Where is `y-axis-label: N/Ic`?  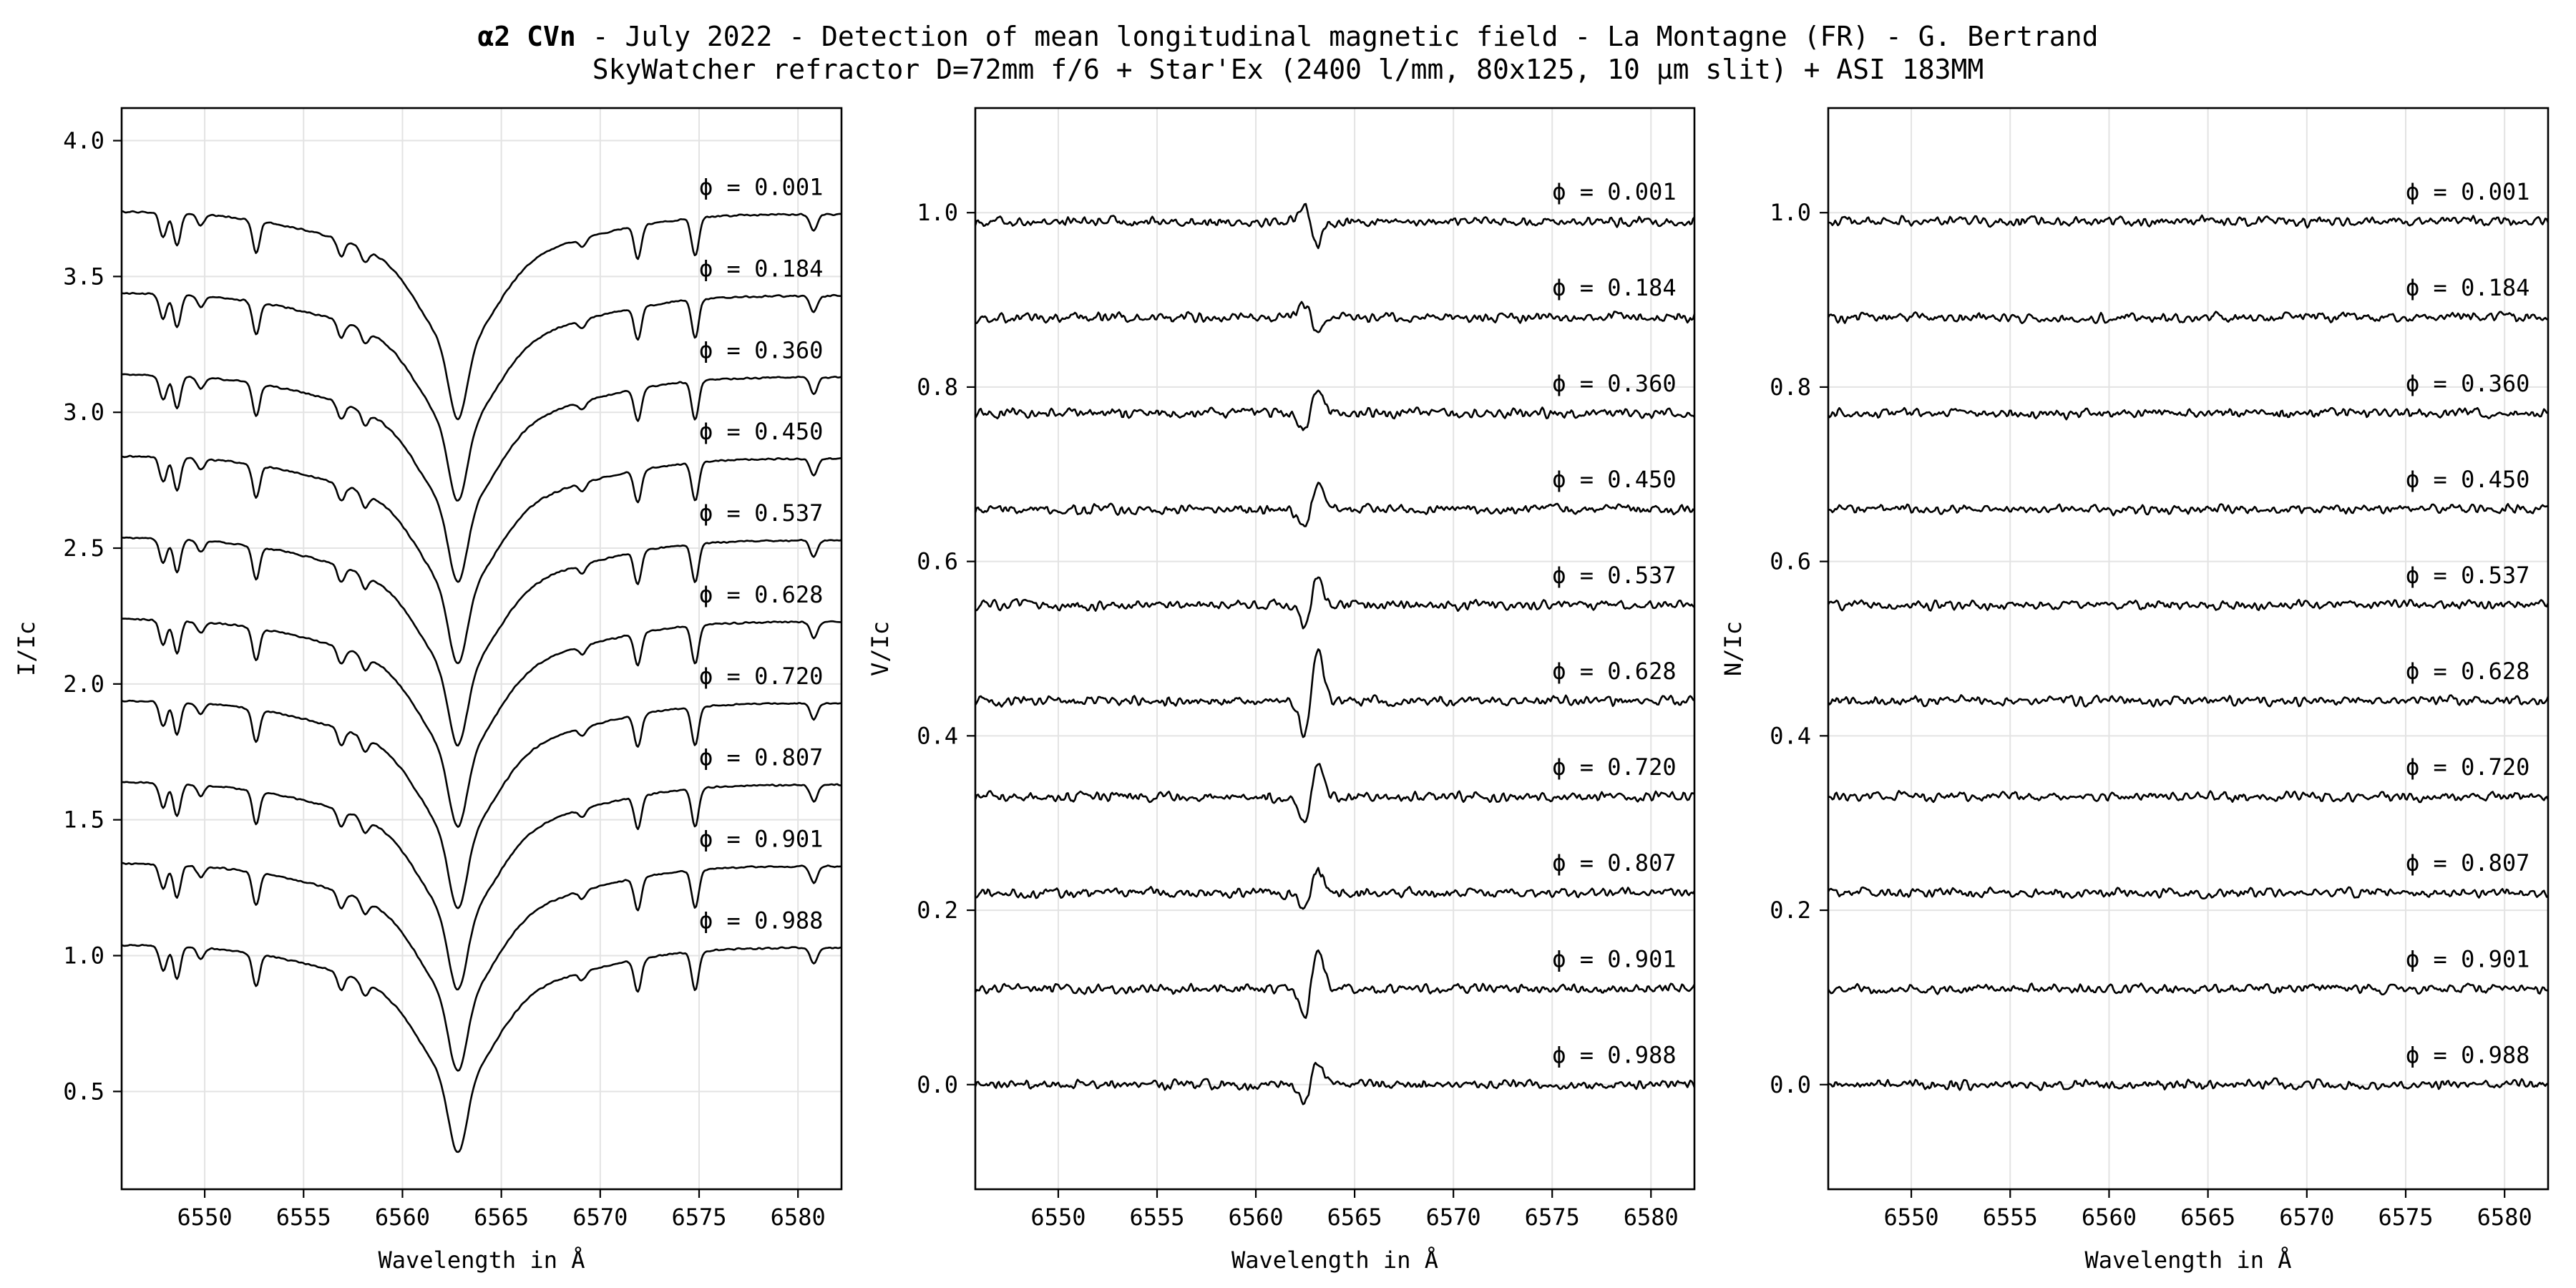 y-axis-label: N/Ic is located at coordinates (1733, 648).